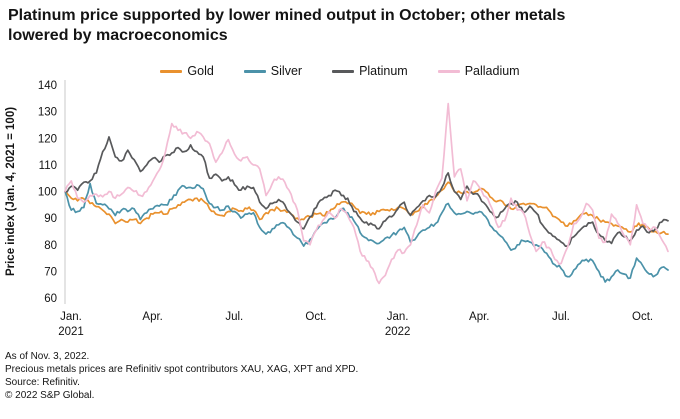 Image resolution: width=680 pixels, height=419 pixels. I want to click on legend-label-palladium: Palladium, so click(492, 71).